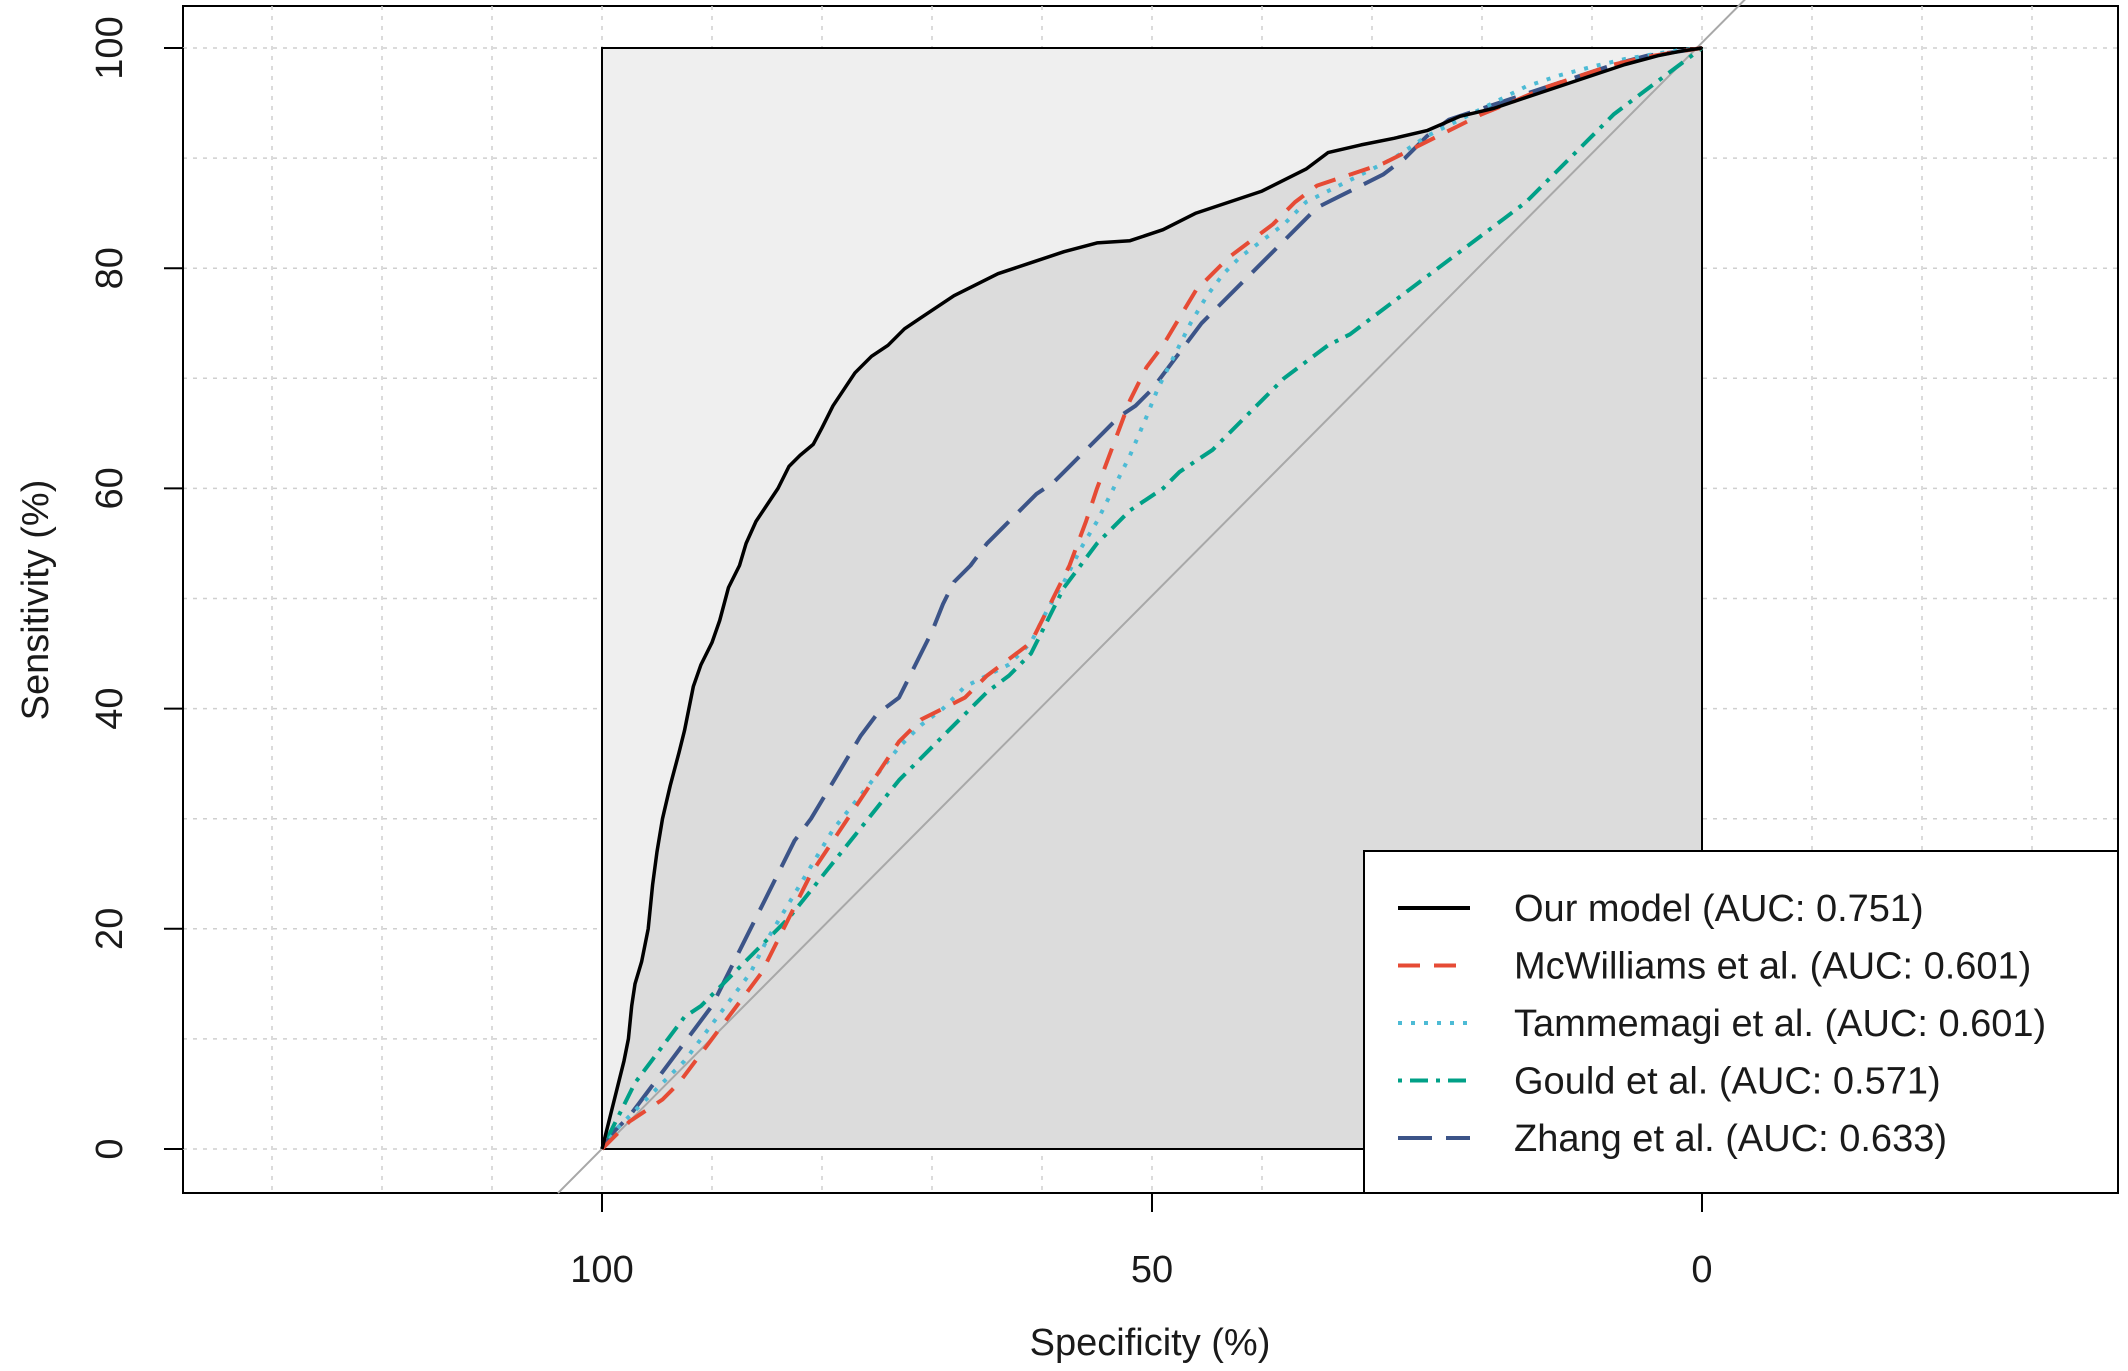  What do you see at coordinates (1727, 1082) in the screenshot?
I see `legend-label: Gould et al. (AUC: 0.571)` at bounding box center [1727, 1082].